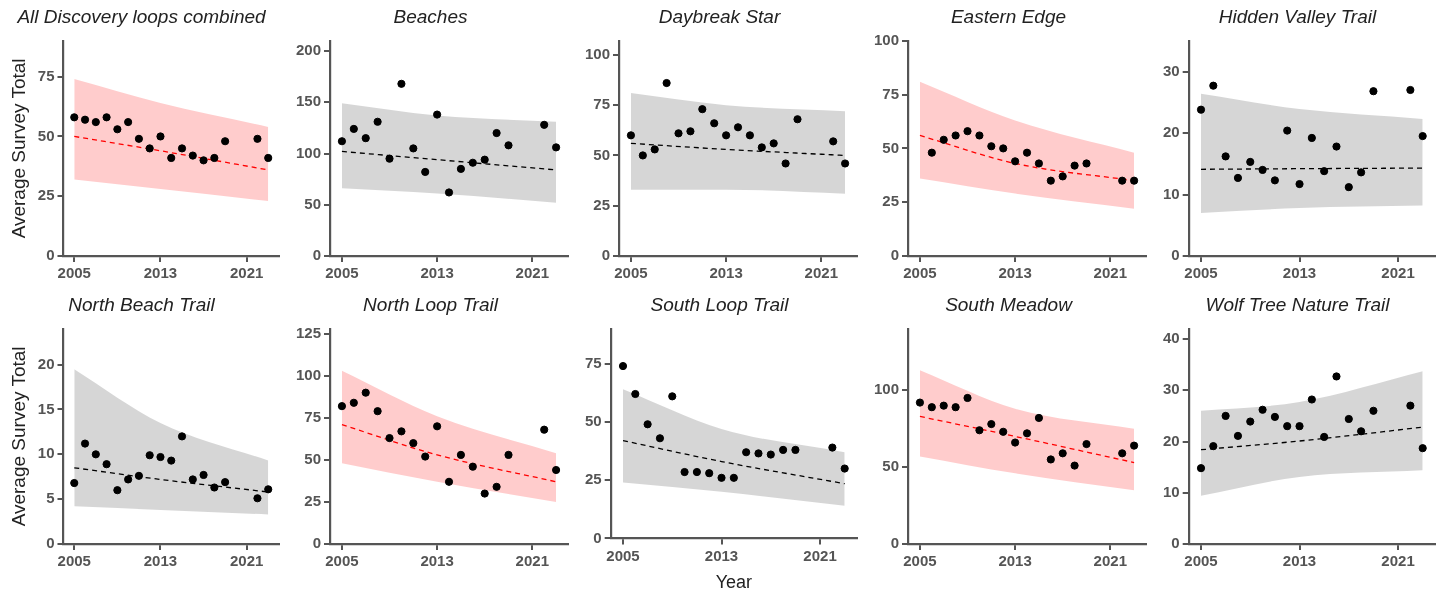 The width and height of the screenshot is (1447, 602). What do you see at coordinates (46, 453) in the screenshot?
I see `y-tick-label: 10` at bounding box center [46, 453].